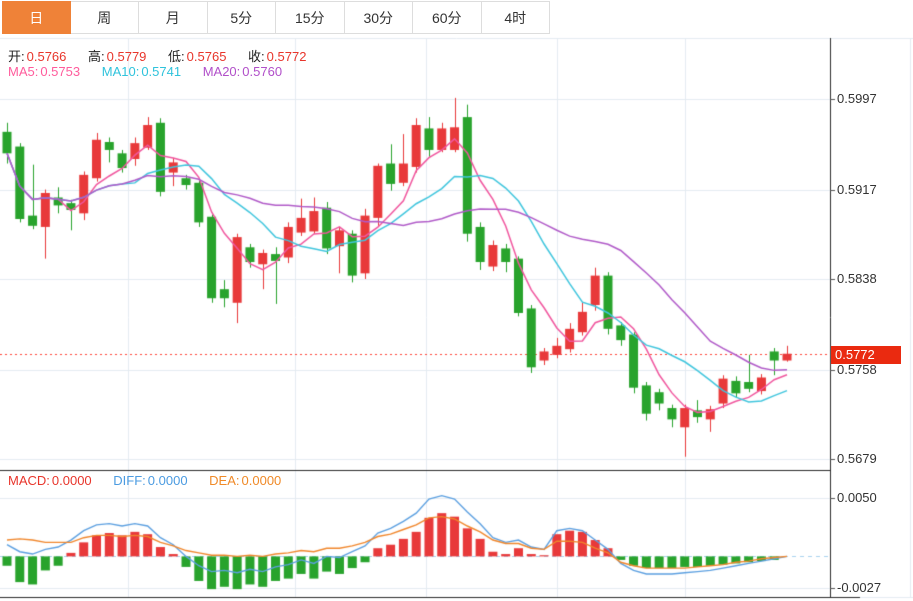 The image size is (913, 601). What do you see at coordinates (447, 17) in the screenshot?
I see `tab-60分: 60分` at bounding box center [447, 17].